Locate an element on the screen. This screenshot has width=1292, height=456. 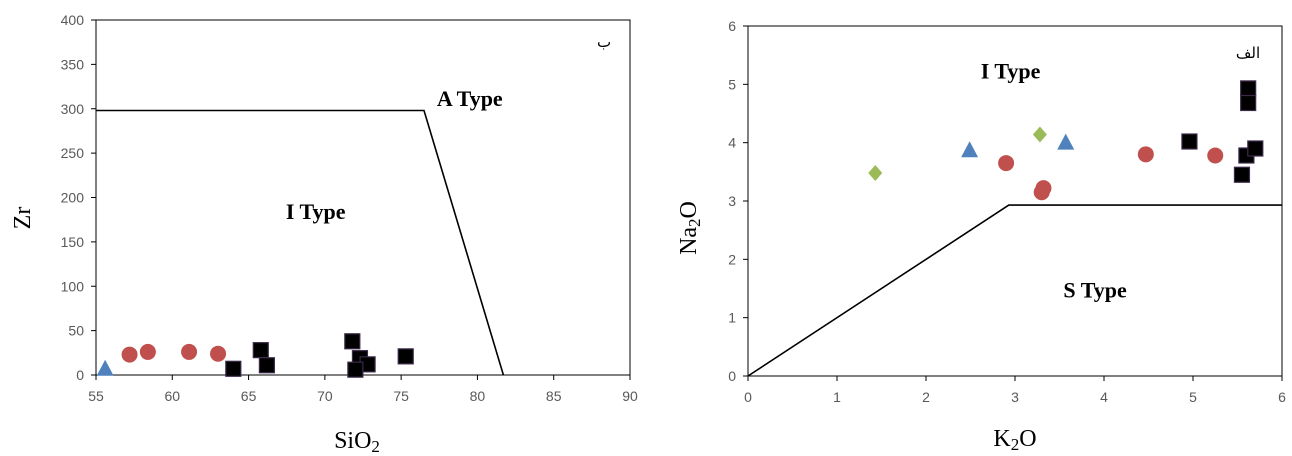
y-tick-label: 1 is located at coordinates (732, 318).